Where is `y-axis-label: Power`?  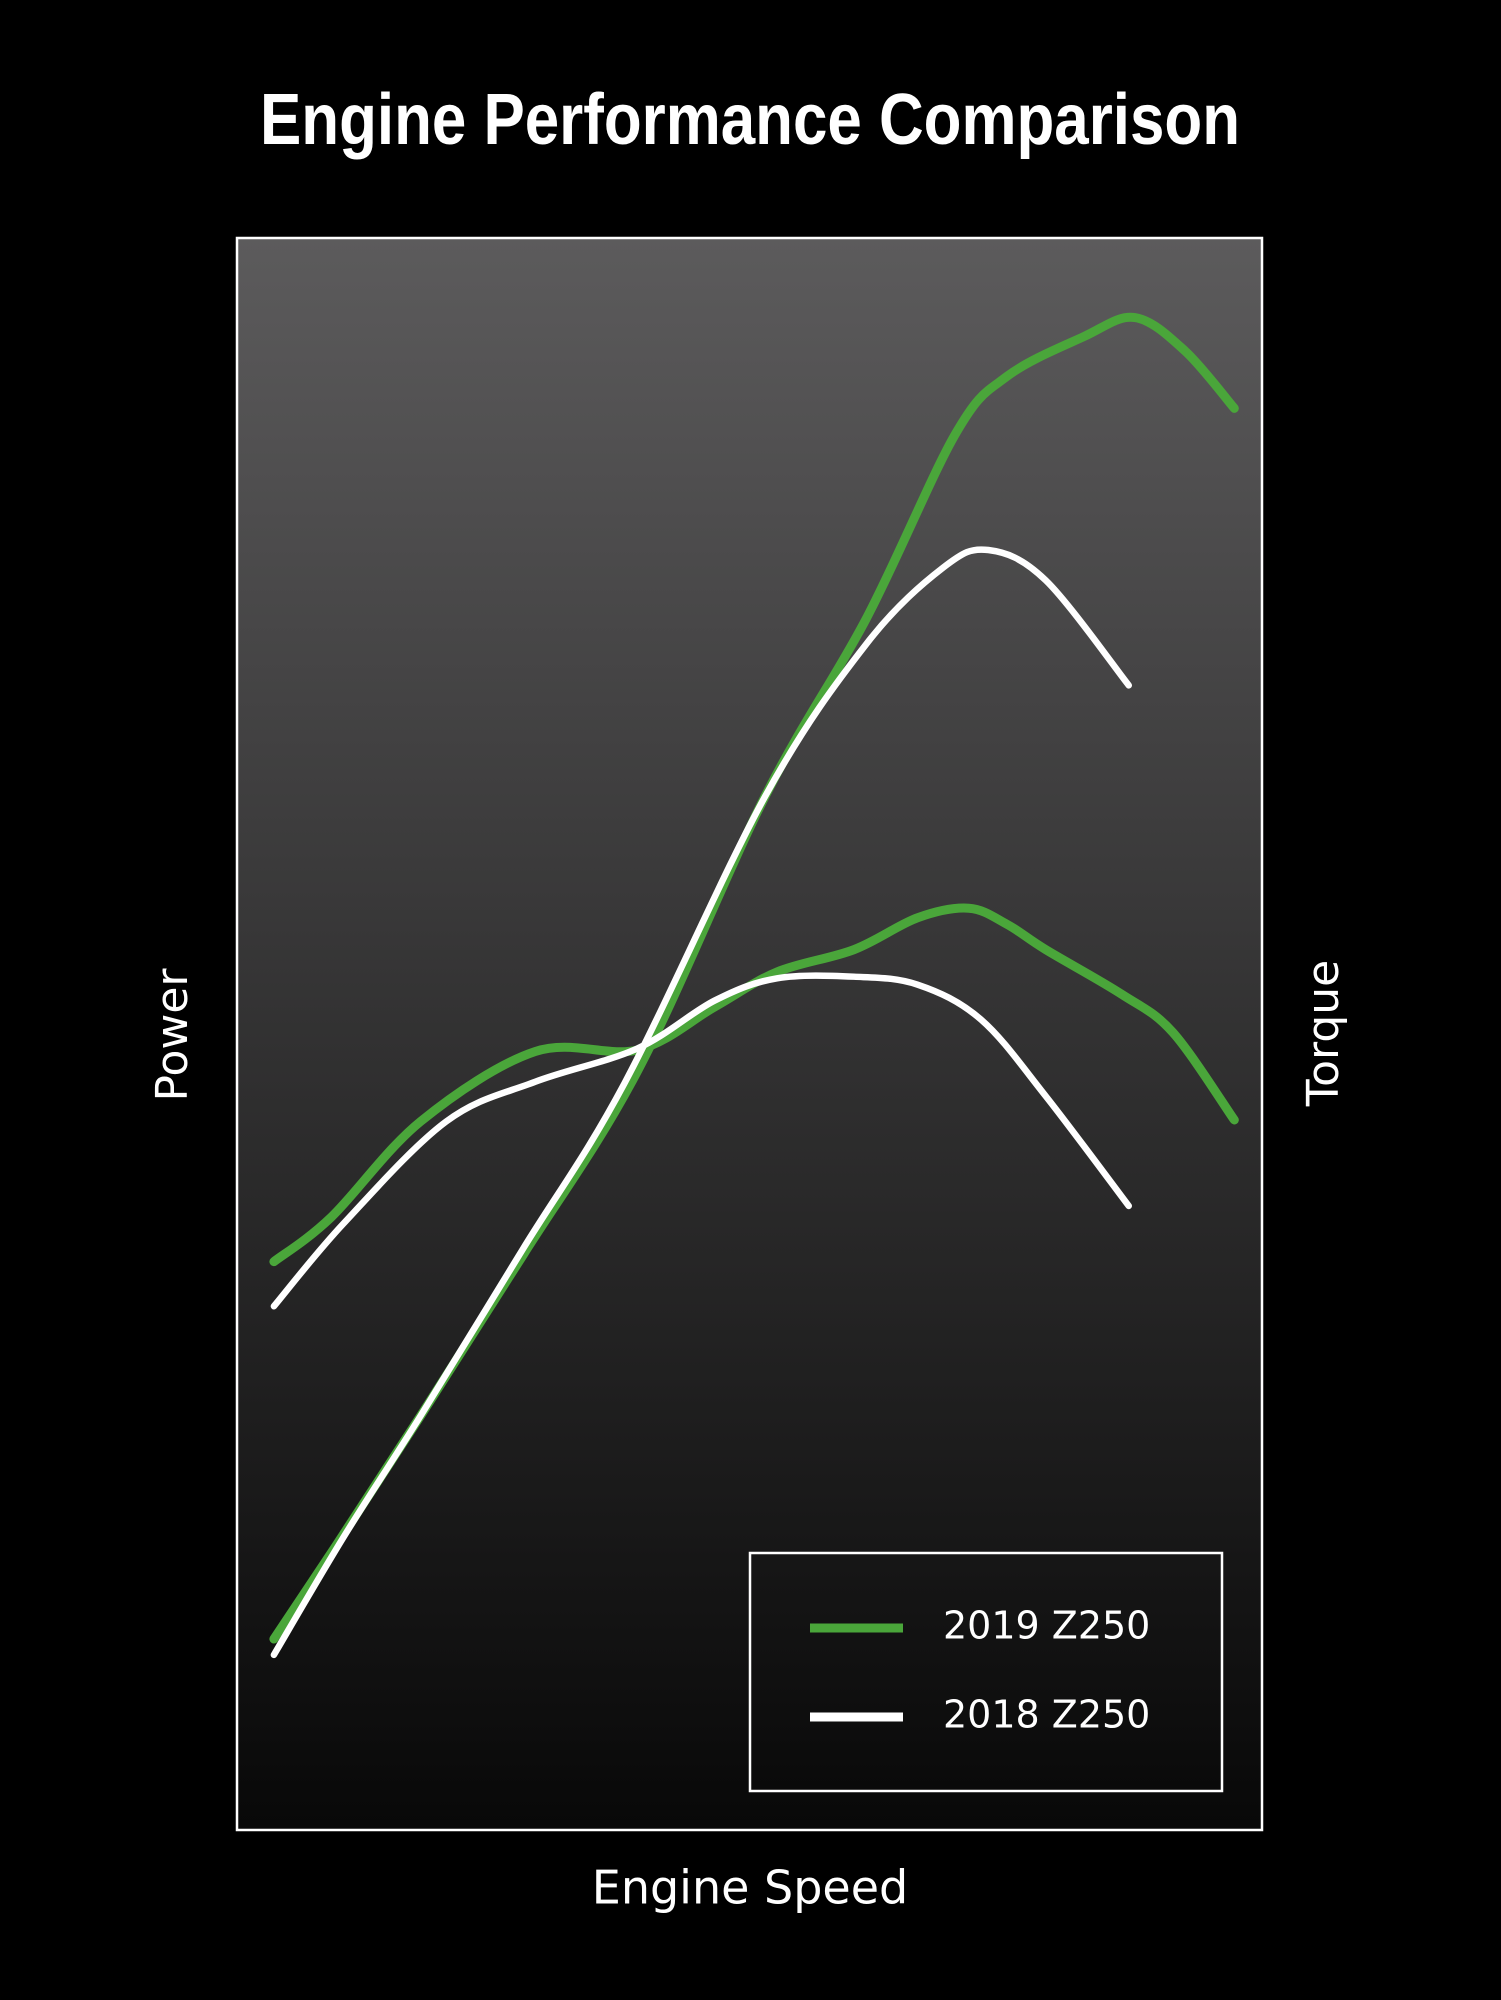 y-axis-label: Power is located at coordinates (172, 1035).